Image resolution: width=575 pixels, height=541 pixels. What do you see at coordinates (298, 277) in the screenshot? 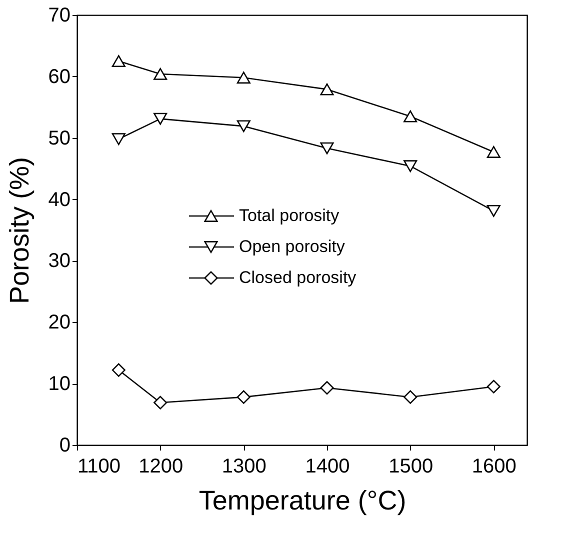
I see `legend-label: Closed porosity` at bounding box center [298, 277].